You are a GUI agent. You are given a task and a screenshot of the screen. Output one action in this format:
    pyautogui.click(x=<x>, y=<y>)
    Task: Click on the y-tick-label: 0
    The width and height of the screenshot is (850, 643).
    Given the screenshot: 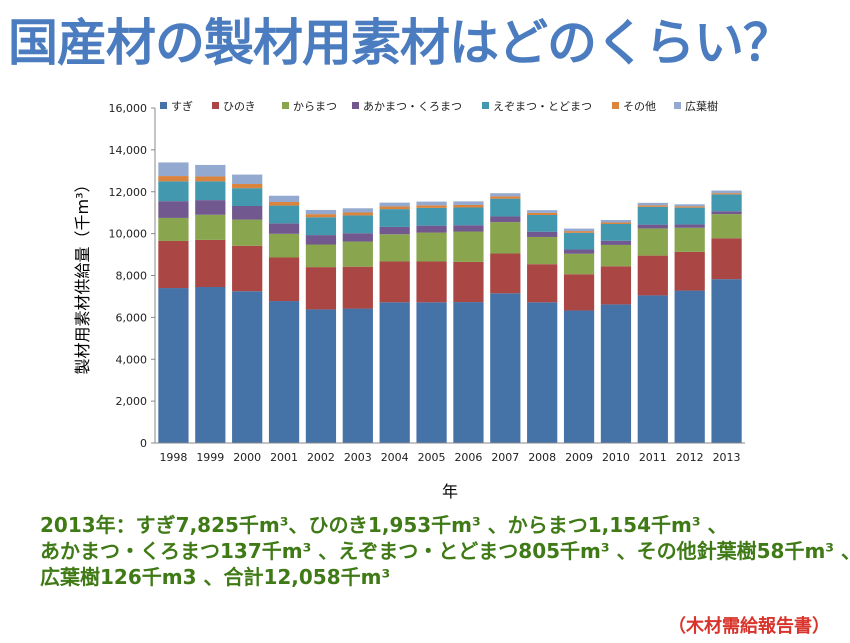 What is the action you would take?
    pyautogui.click(x=143, y=443)
    